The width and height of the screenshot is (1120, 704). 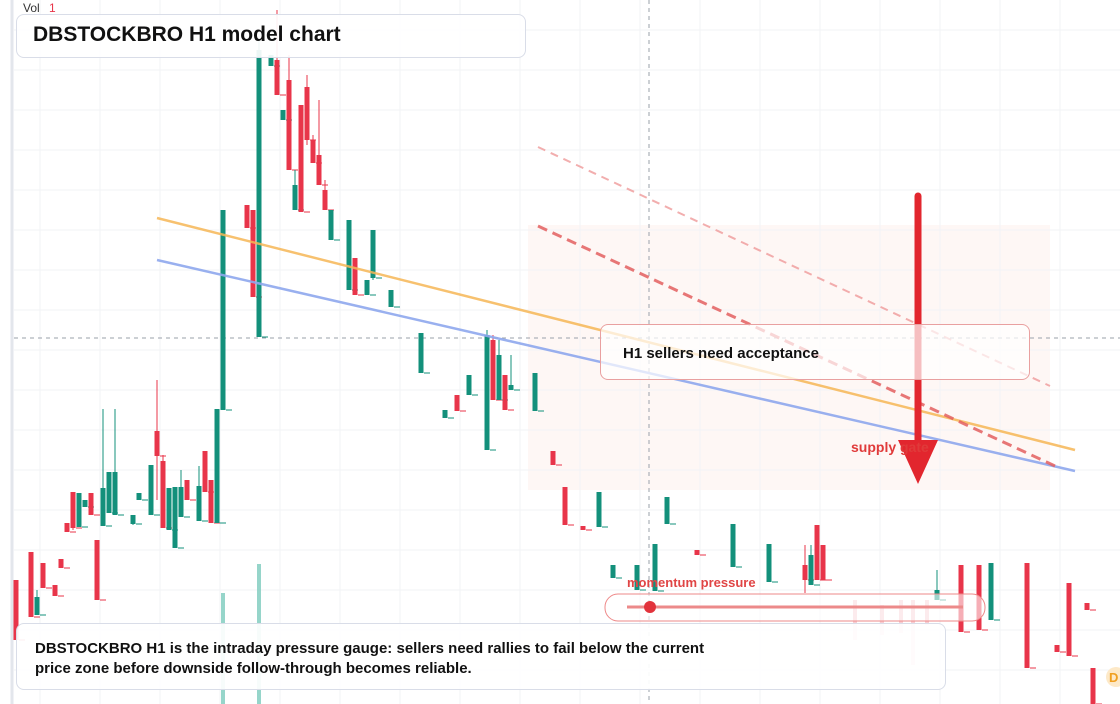 What do you see at coordinates (31, 8) in the screenshot?
I see `vol-label: Vol` at bounding box center [31, 8].